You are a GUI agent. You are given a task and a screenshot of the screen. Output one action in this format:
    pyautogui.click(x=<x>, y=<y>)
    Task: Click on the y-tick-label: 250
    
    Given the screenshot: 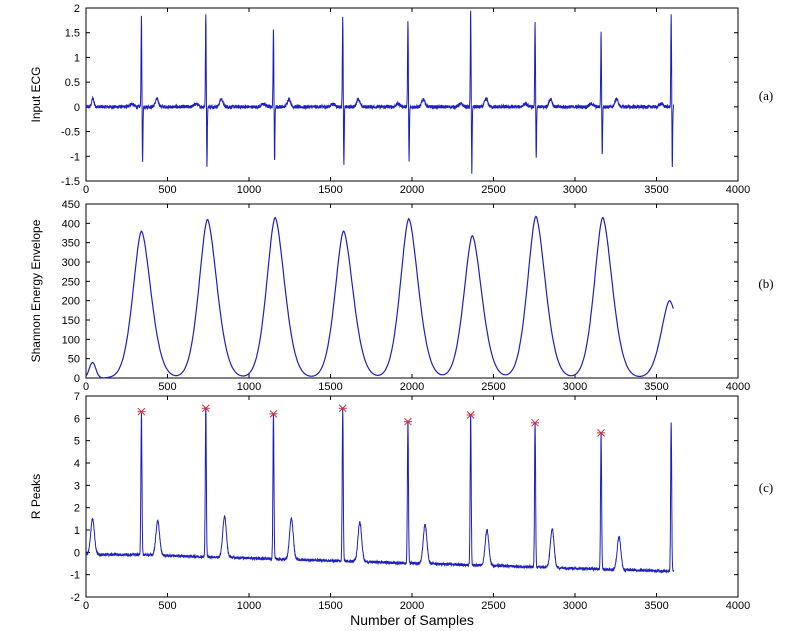 What is the action you would take?
    pyautogui.click(x=71, y=282)
    